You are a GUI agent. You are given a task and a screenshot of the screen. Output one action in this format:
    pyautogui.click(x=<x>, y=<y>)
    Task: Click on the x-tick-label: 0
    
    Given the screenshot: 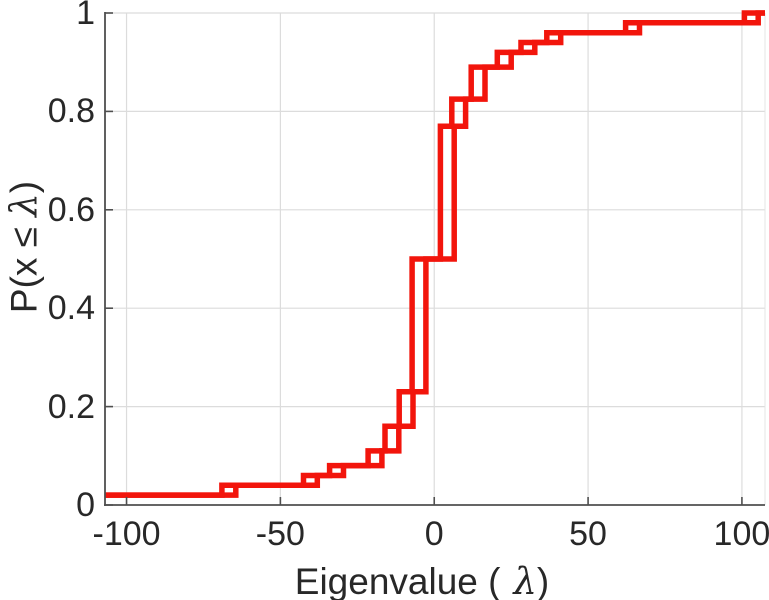 What is the action you would take?
    pyautogui.click(x=434, y=534)
    